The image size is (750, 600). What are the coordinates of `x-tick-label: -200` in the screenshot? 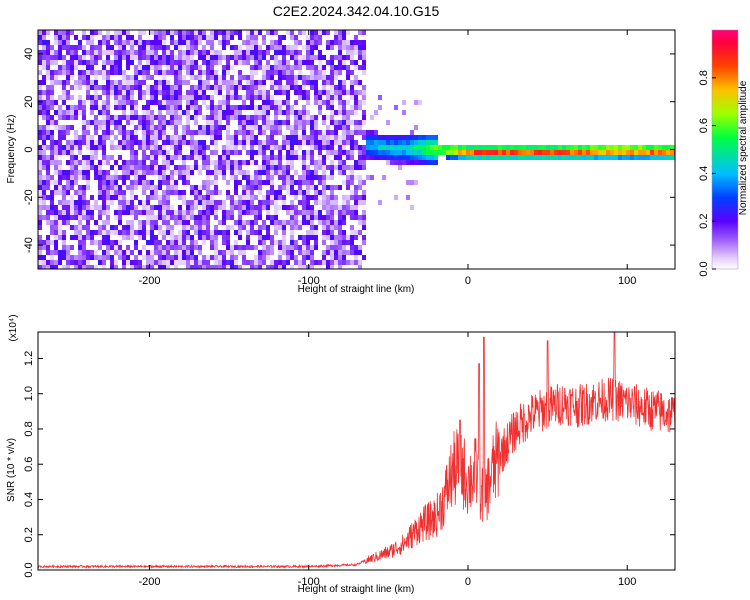 It's located at (149, 582).